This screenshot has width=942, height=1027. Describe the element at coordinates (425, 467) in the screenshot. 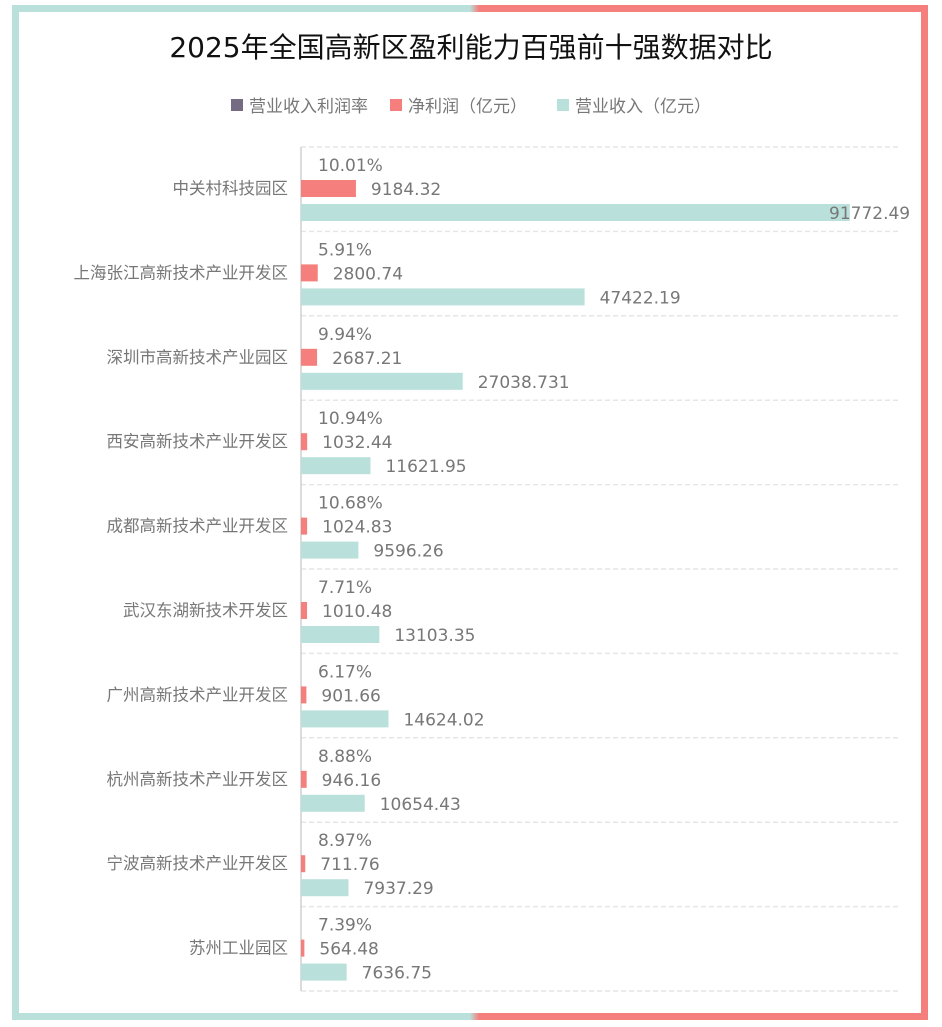

I see `revenue-label: 11621.95` at that location.